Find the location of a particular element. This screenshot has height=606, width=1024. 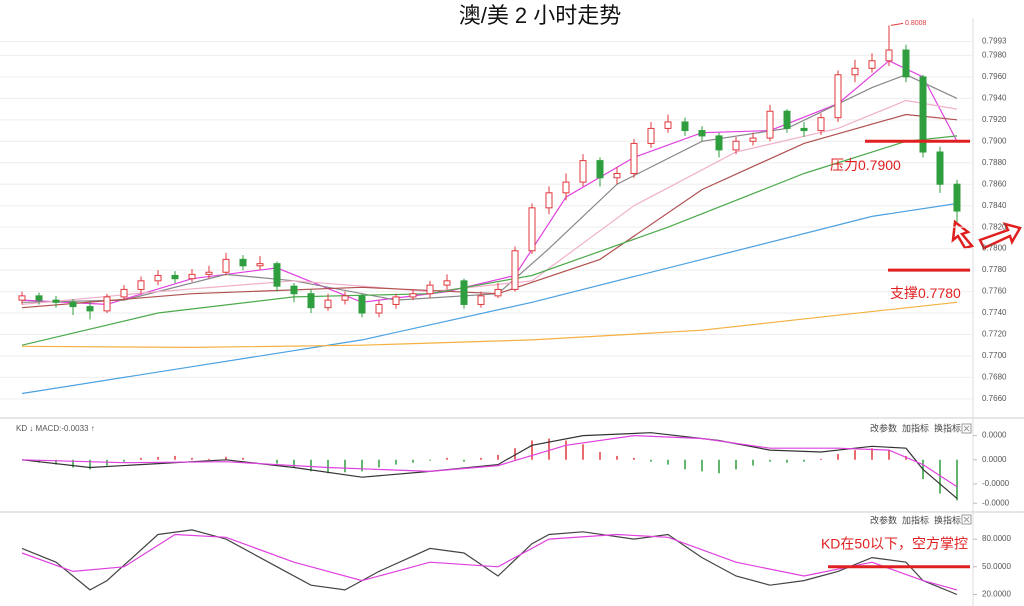

y-tick-label: 0.7680 is located at coordinates (994, 377).